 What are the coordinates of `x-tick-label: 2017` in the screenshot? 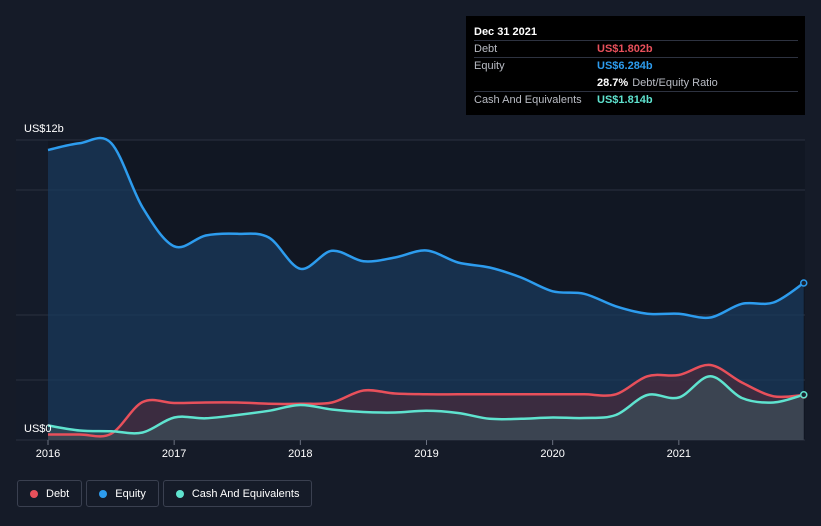 It's located at (174, 454).